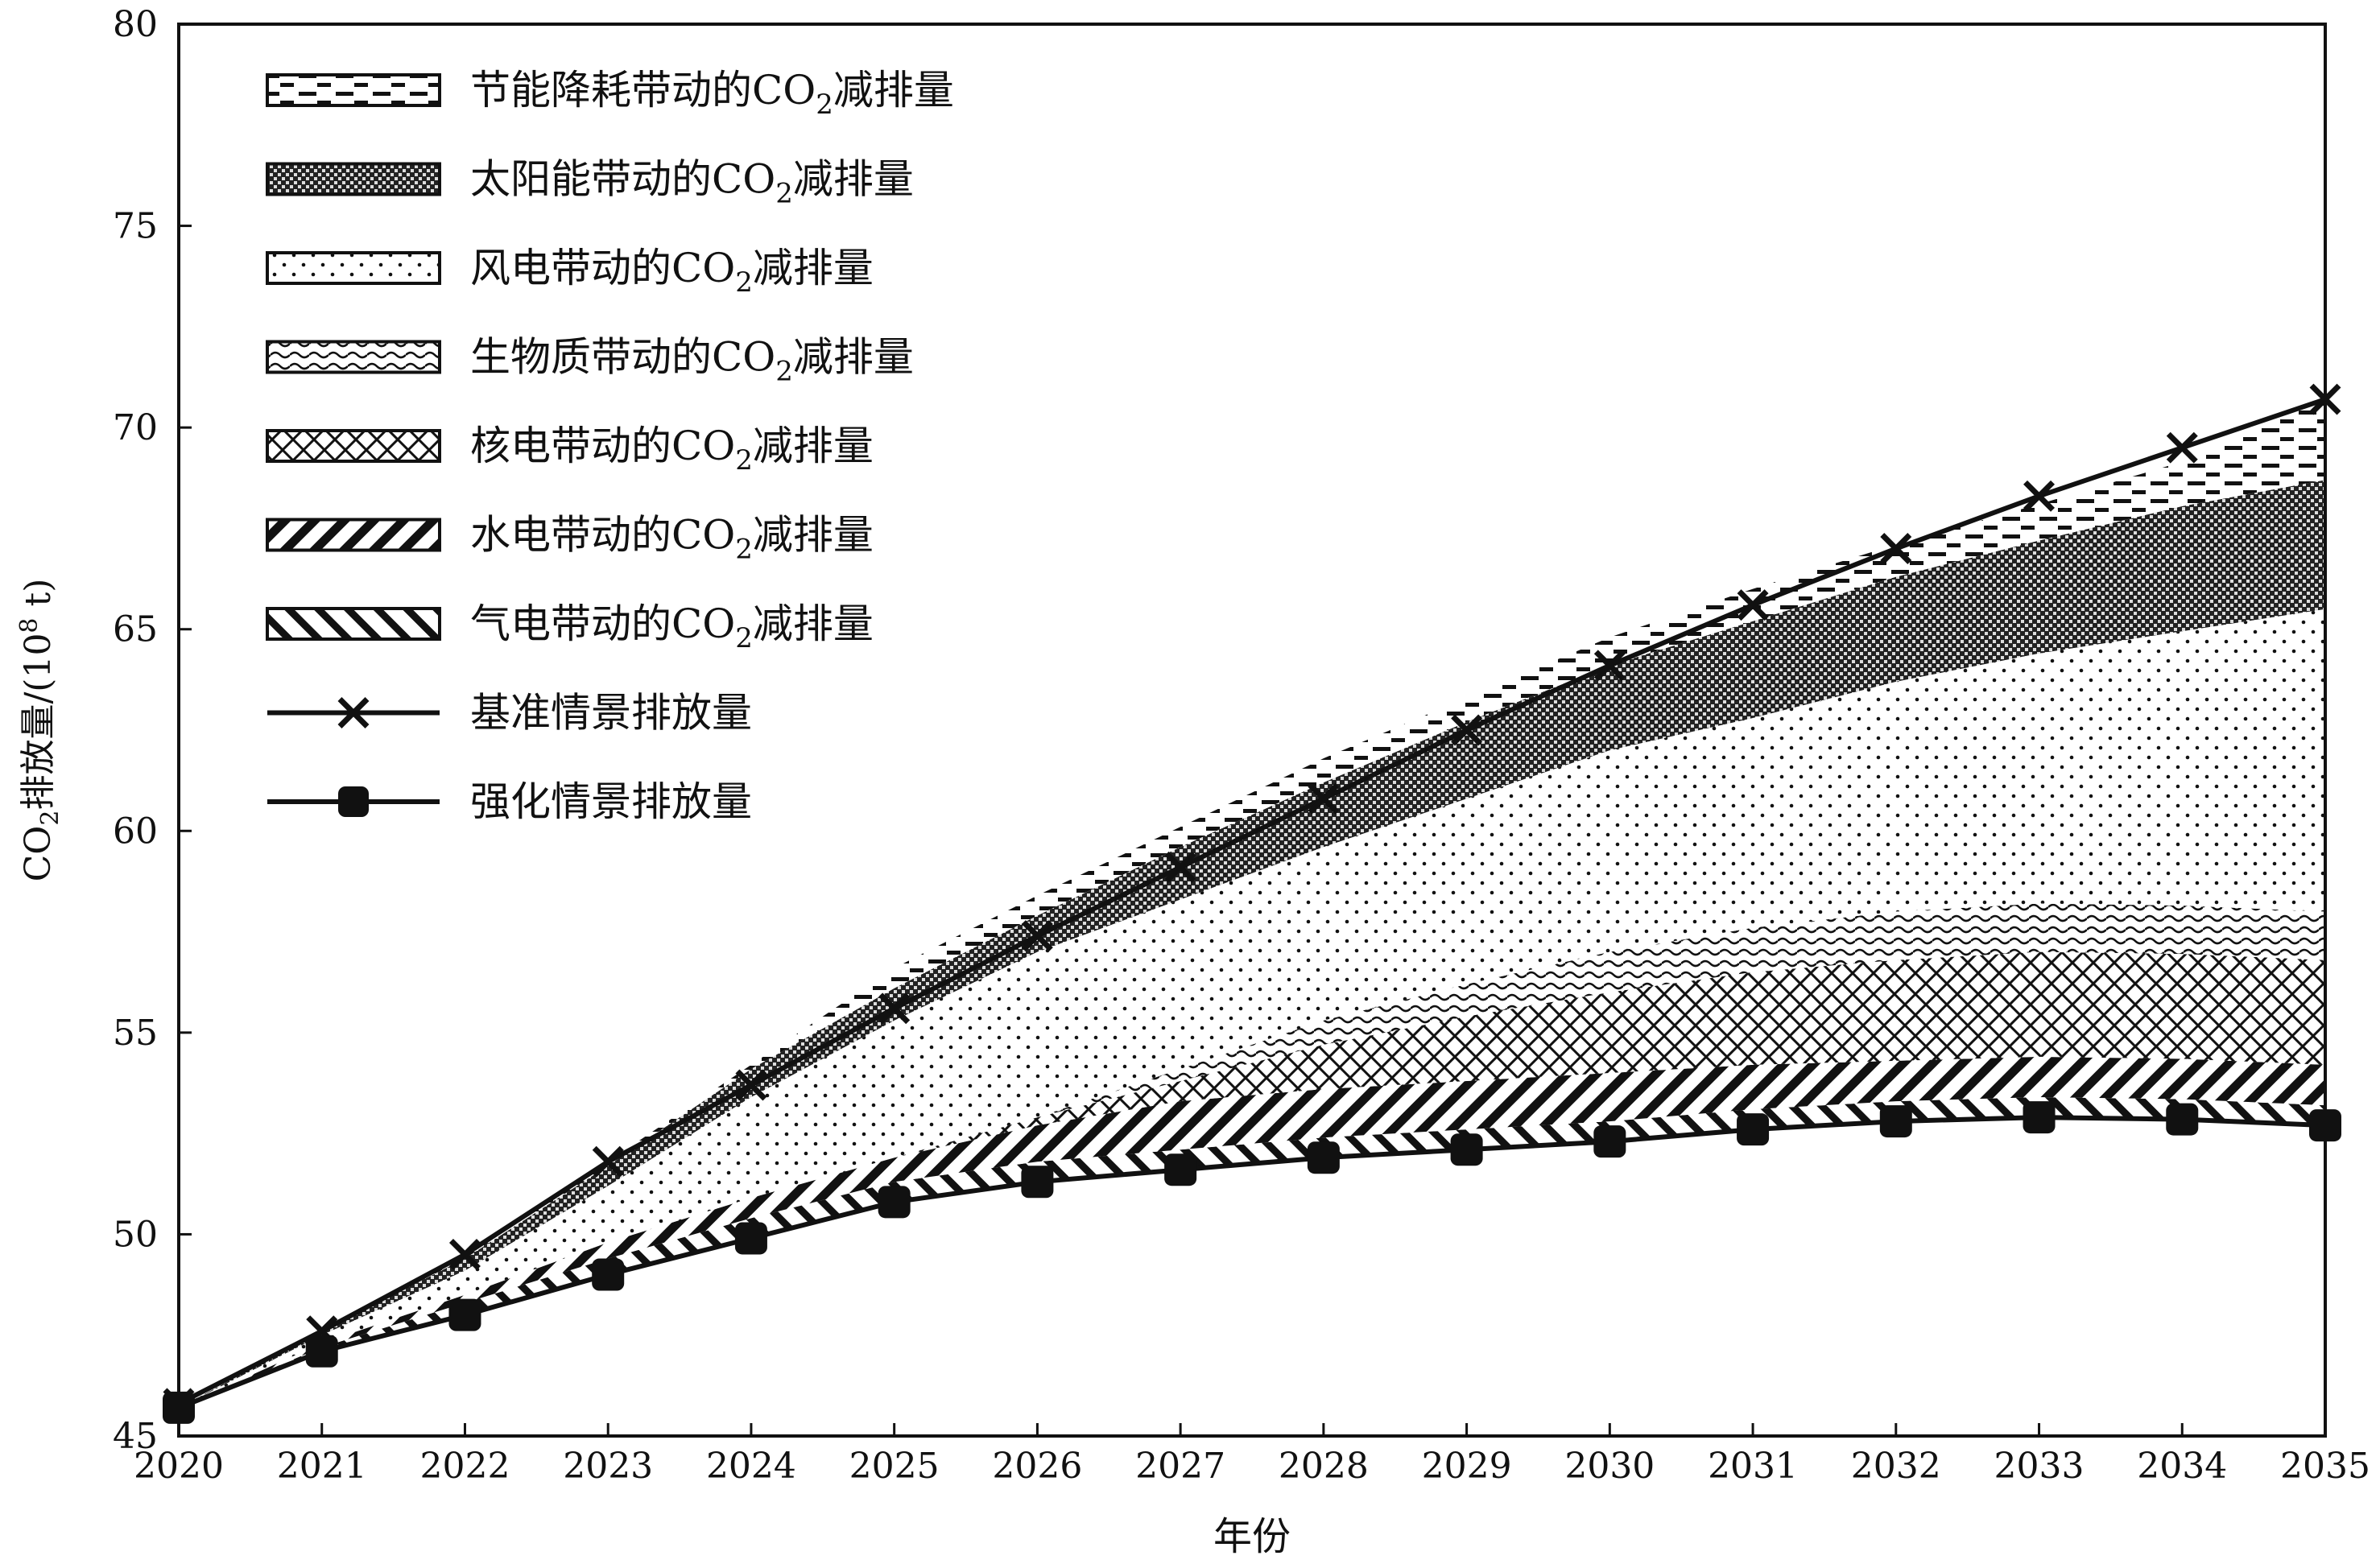 The image size is (2380, 1568). I want to click on legend-item: 生物质带动的CO2减排量, so click(590, 361).